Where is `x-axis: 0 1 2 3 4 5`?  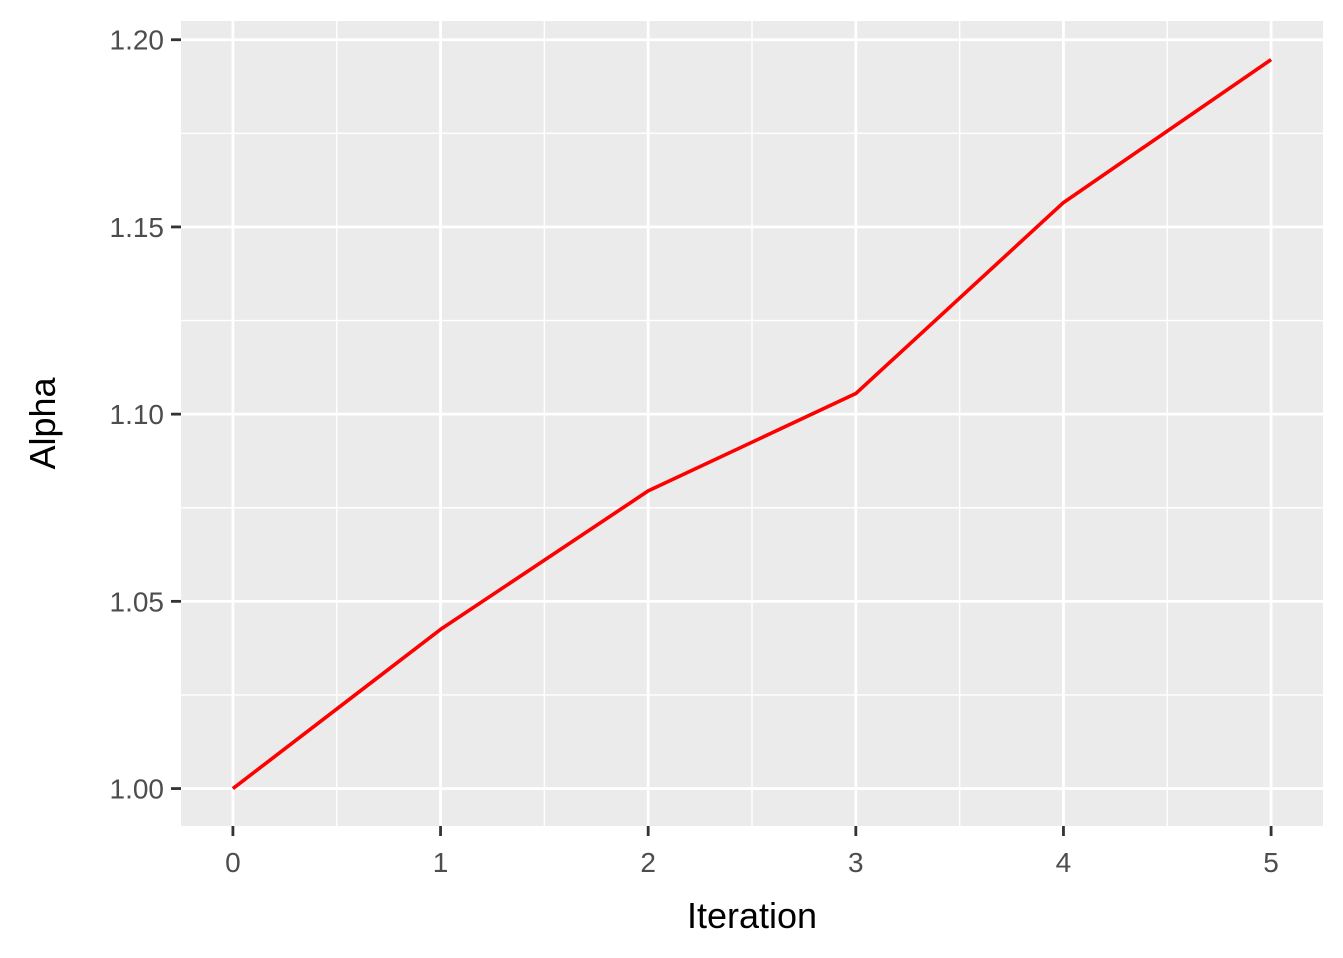 x-axis: 0 1 2 3 4 5 is located at coordinates (752, 852).